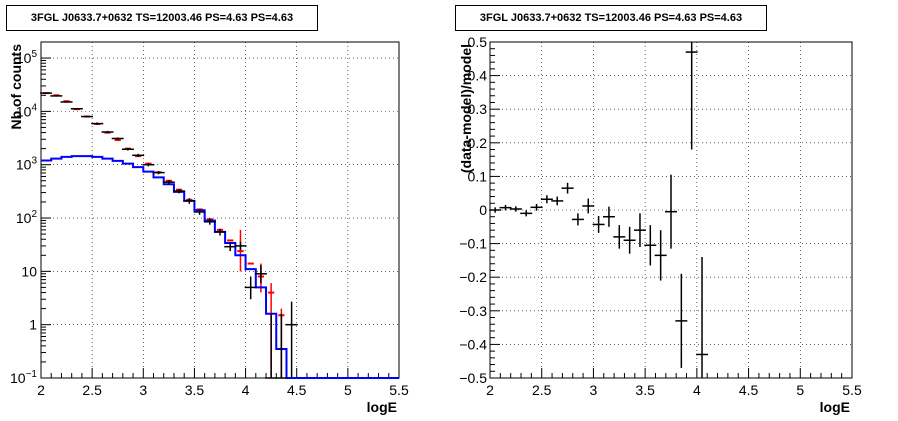 The width and height of the screenshot is (898, 421). Describe the element at coordinates (835, 407) in the screenshot. I see `right-x-axis-label: logE` at that location.